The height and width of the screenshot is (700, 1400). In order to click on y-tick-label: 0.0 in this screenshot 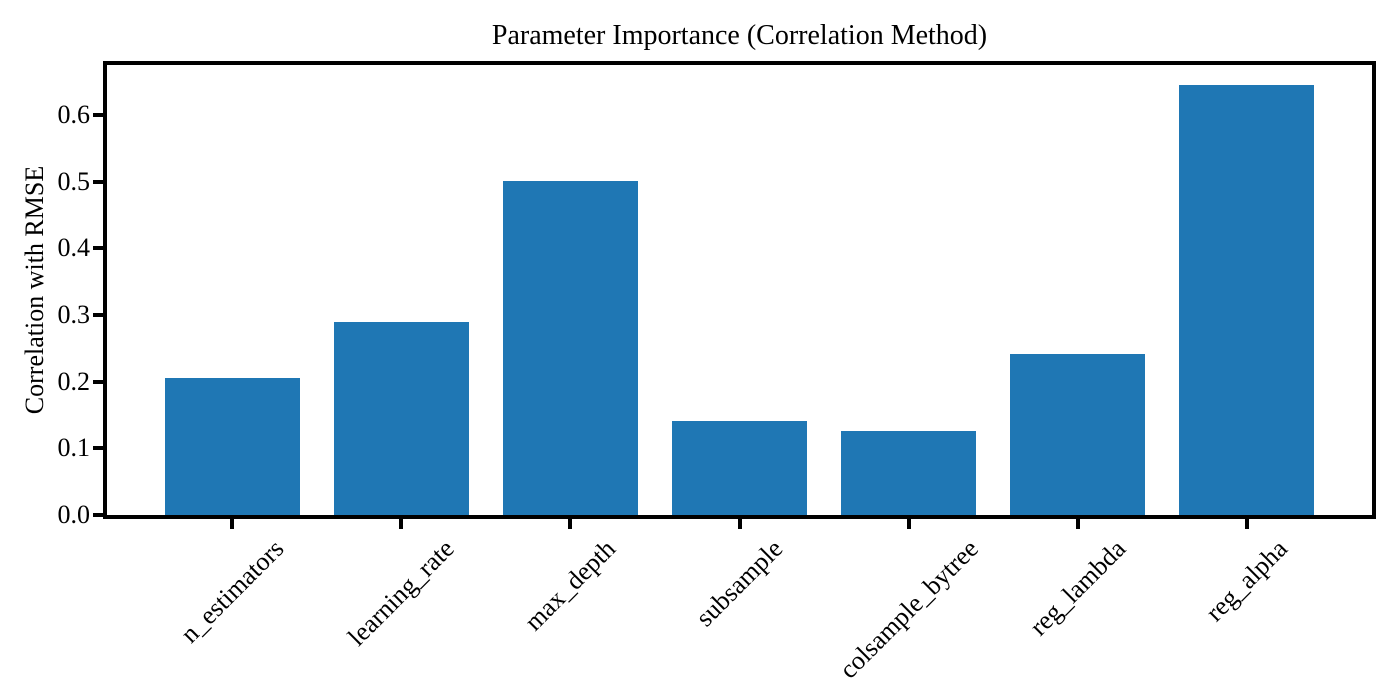, I will do `click(74, 514)`.